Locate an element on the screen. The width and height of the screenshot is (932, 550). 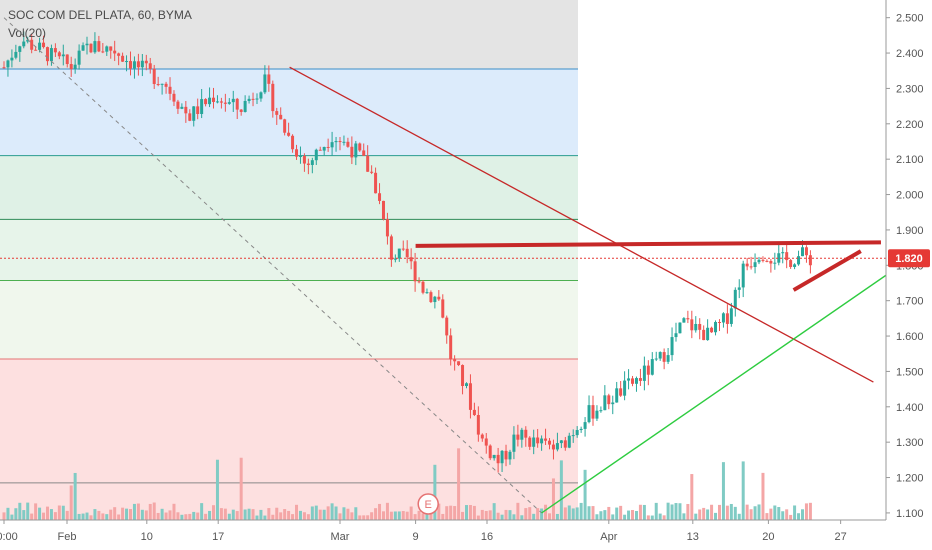
earnings-marker is located at coordinates (428, 504).